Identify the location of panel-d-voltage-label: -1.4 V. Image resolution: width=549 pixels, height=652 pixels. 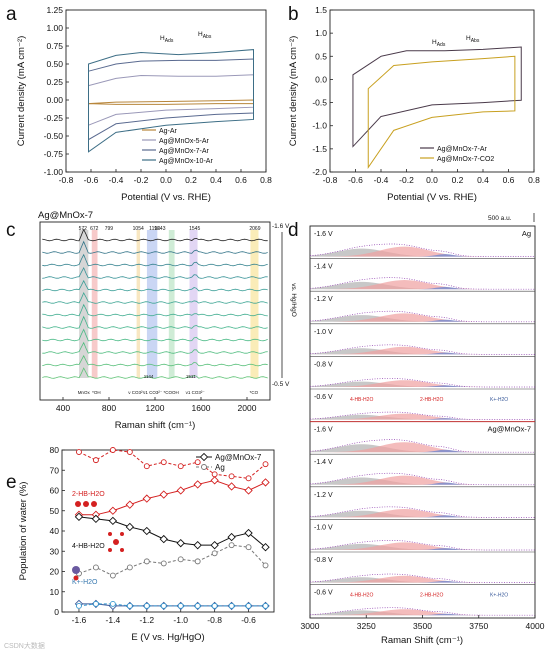
(323, 267).